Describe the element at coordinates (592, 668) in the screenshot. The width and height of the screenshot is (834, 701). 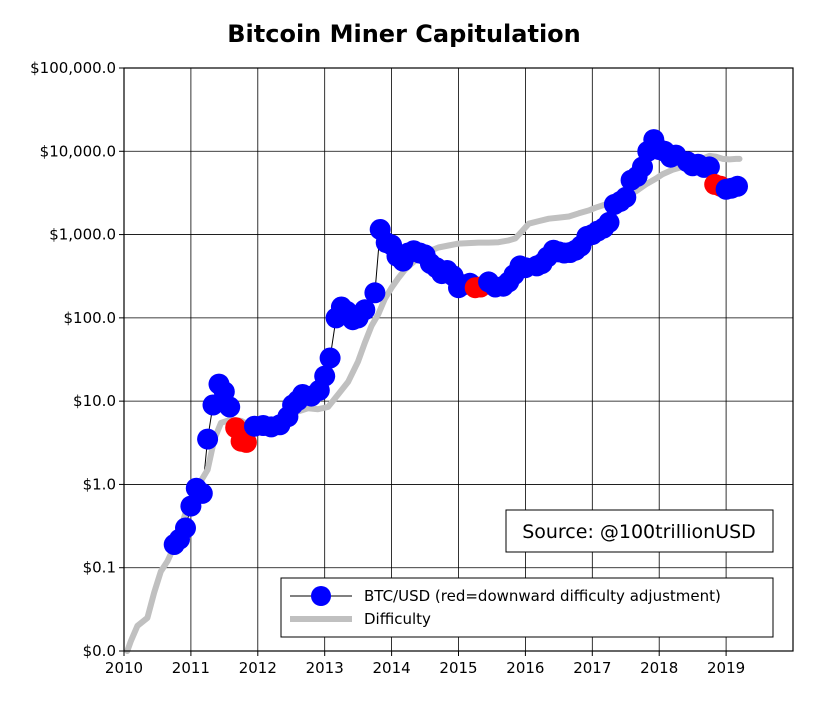
I see `x-tick-label: 2017` at that location.